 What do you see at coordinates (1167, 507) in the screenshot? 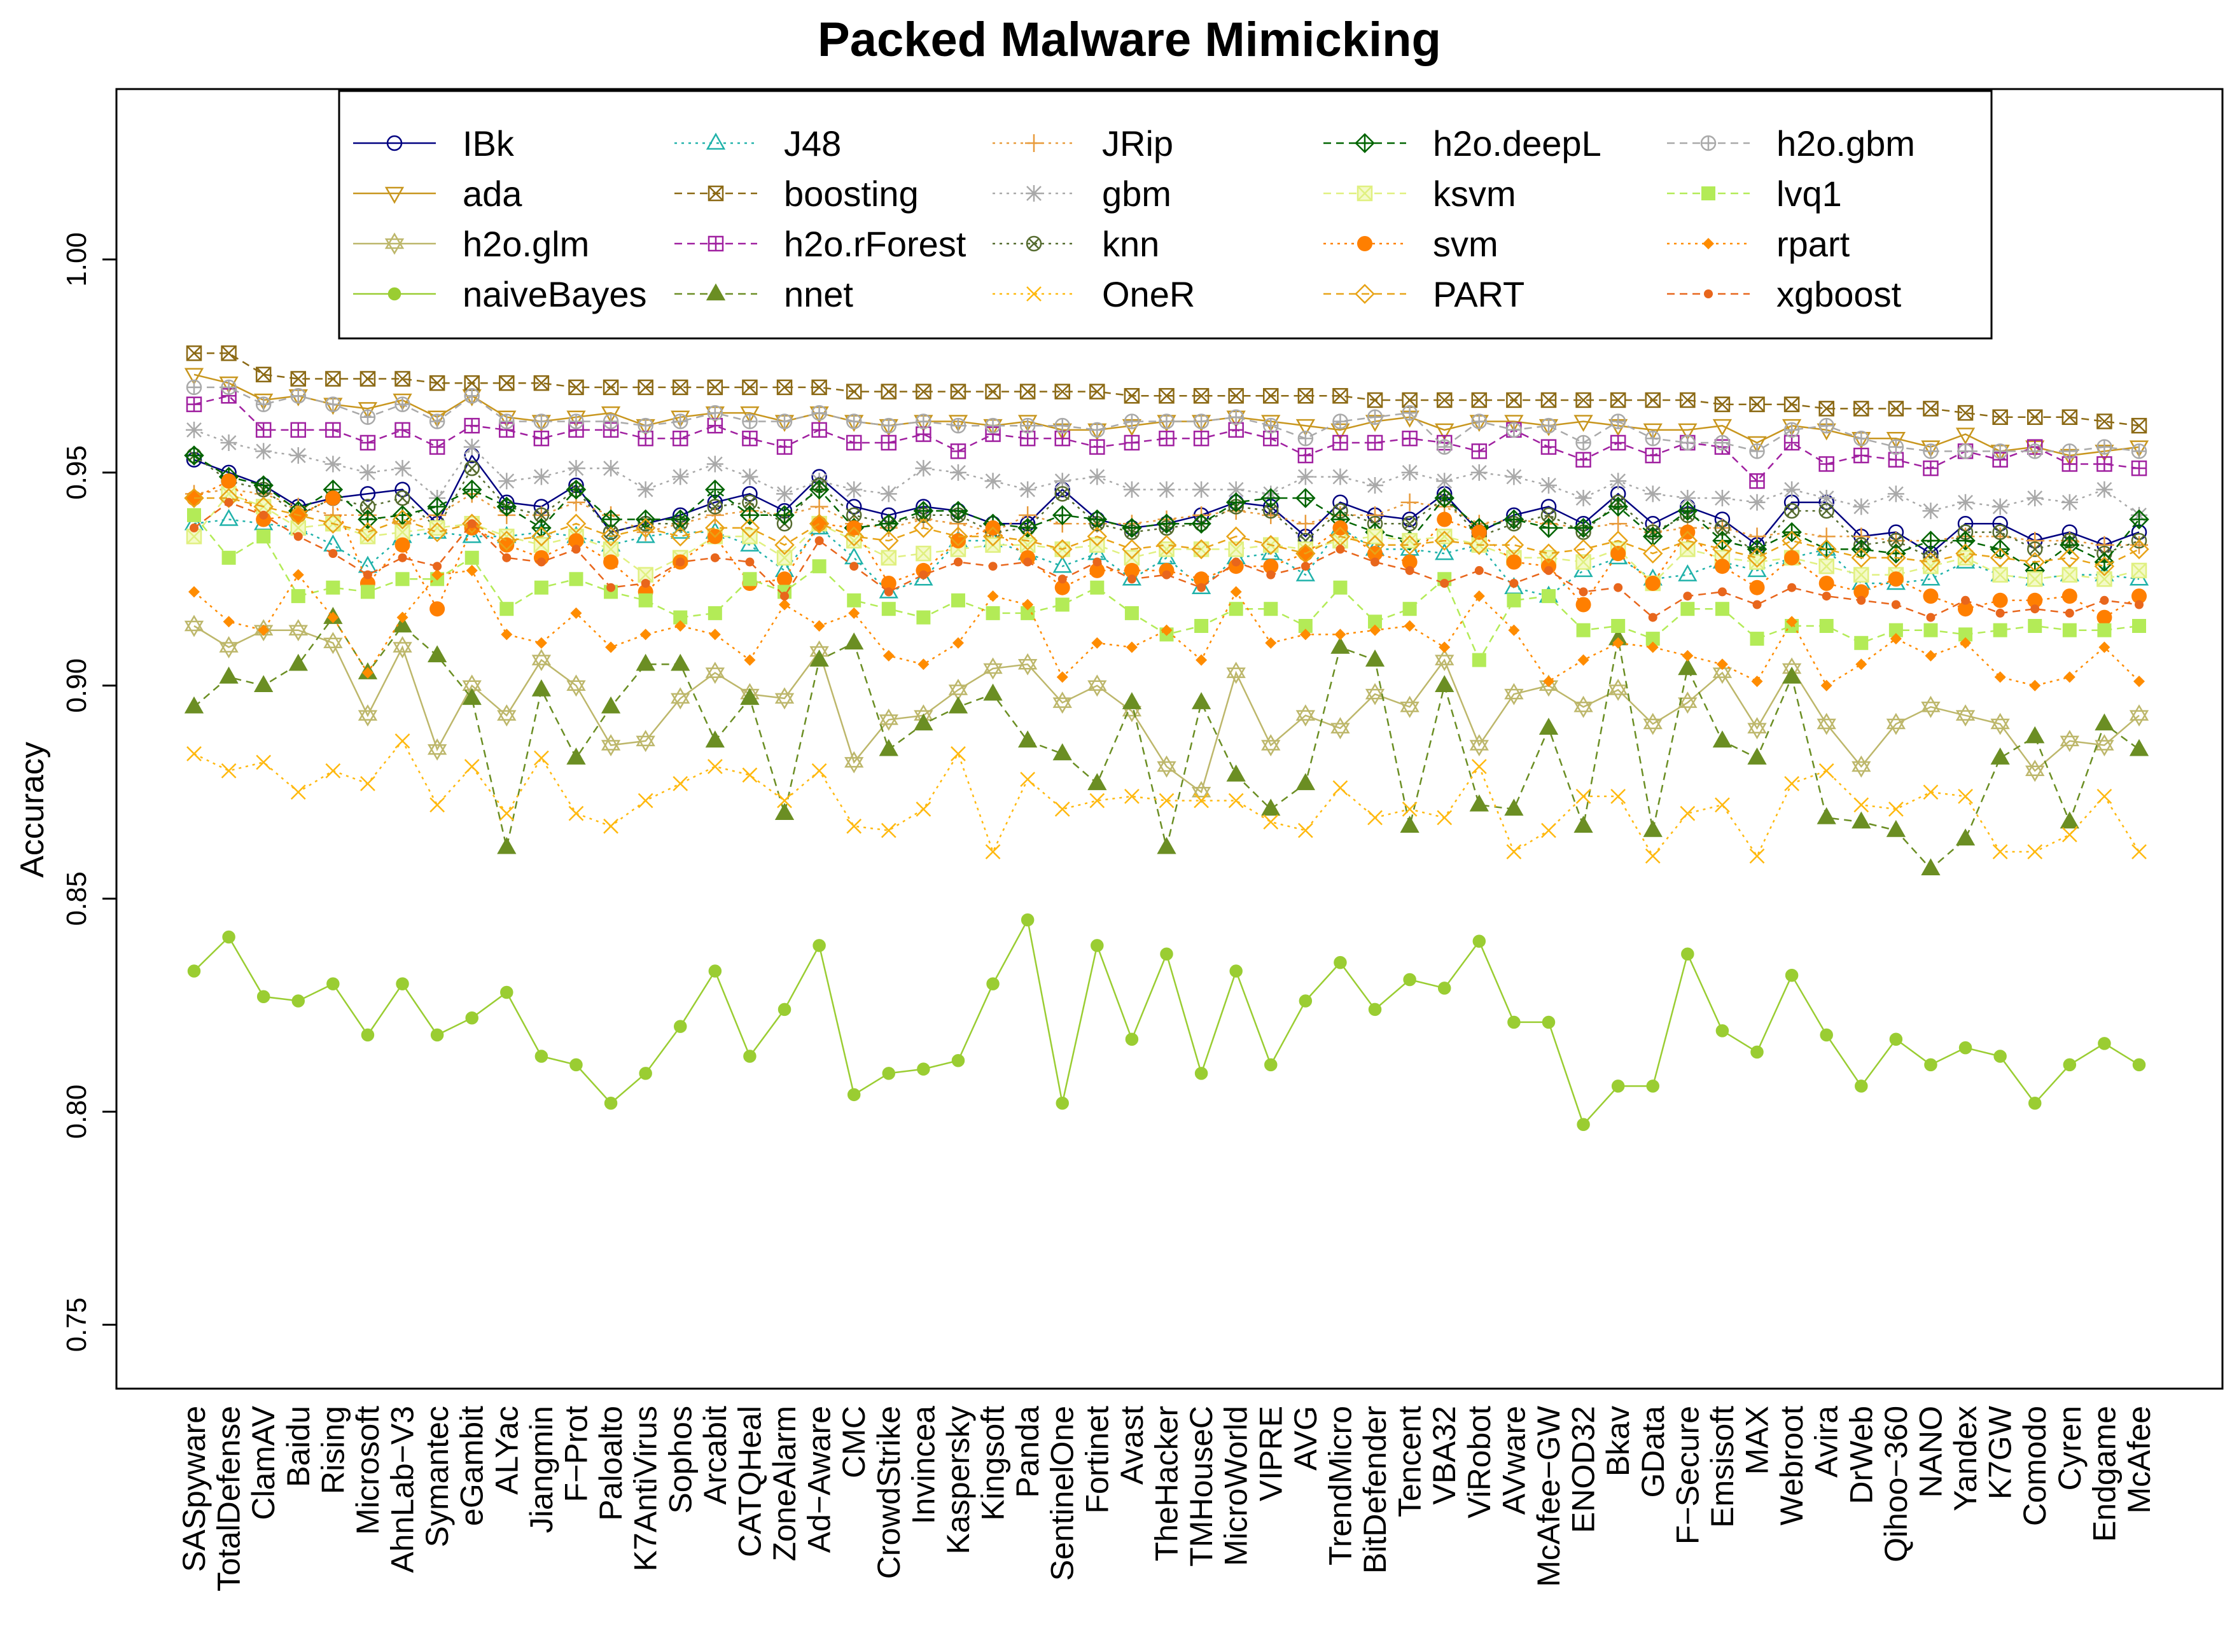
I see `series-line` at bounding box center [1167, 507].